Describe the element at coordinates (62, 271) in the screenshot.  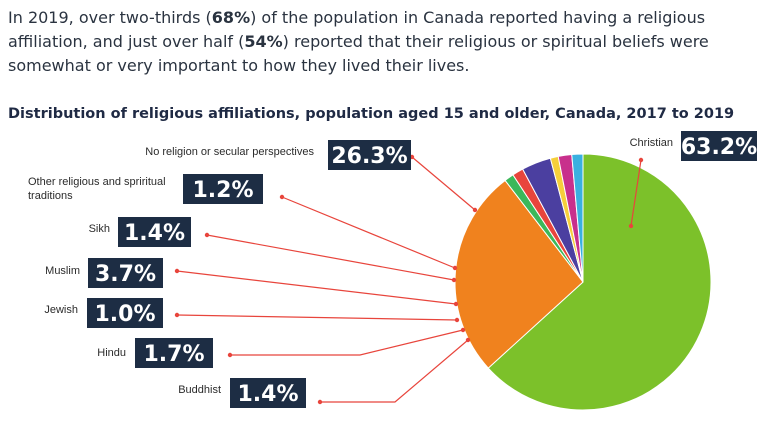
I see `slice-label-muslim: Muslim` at that location.